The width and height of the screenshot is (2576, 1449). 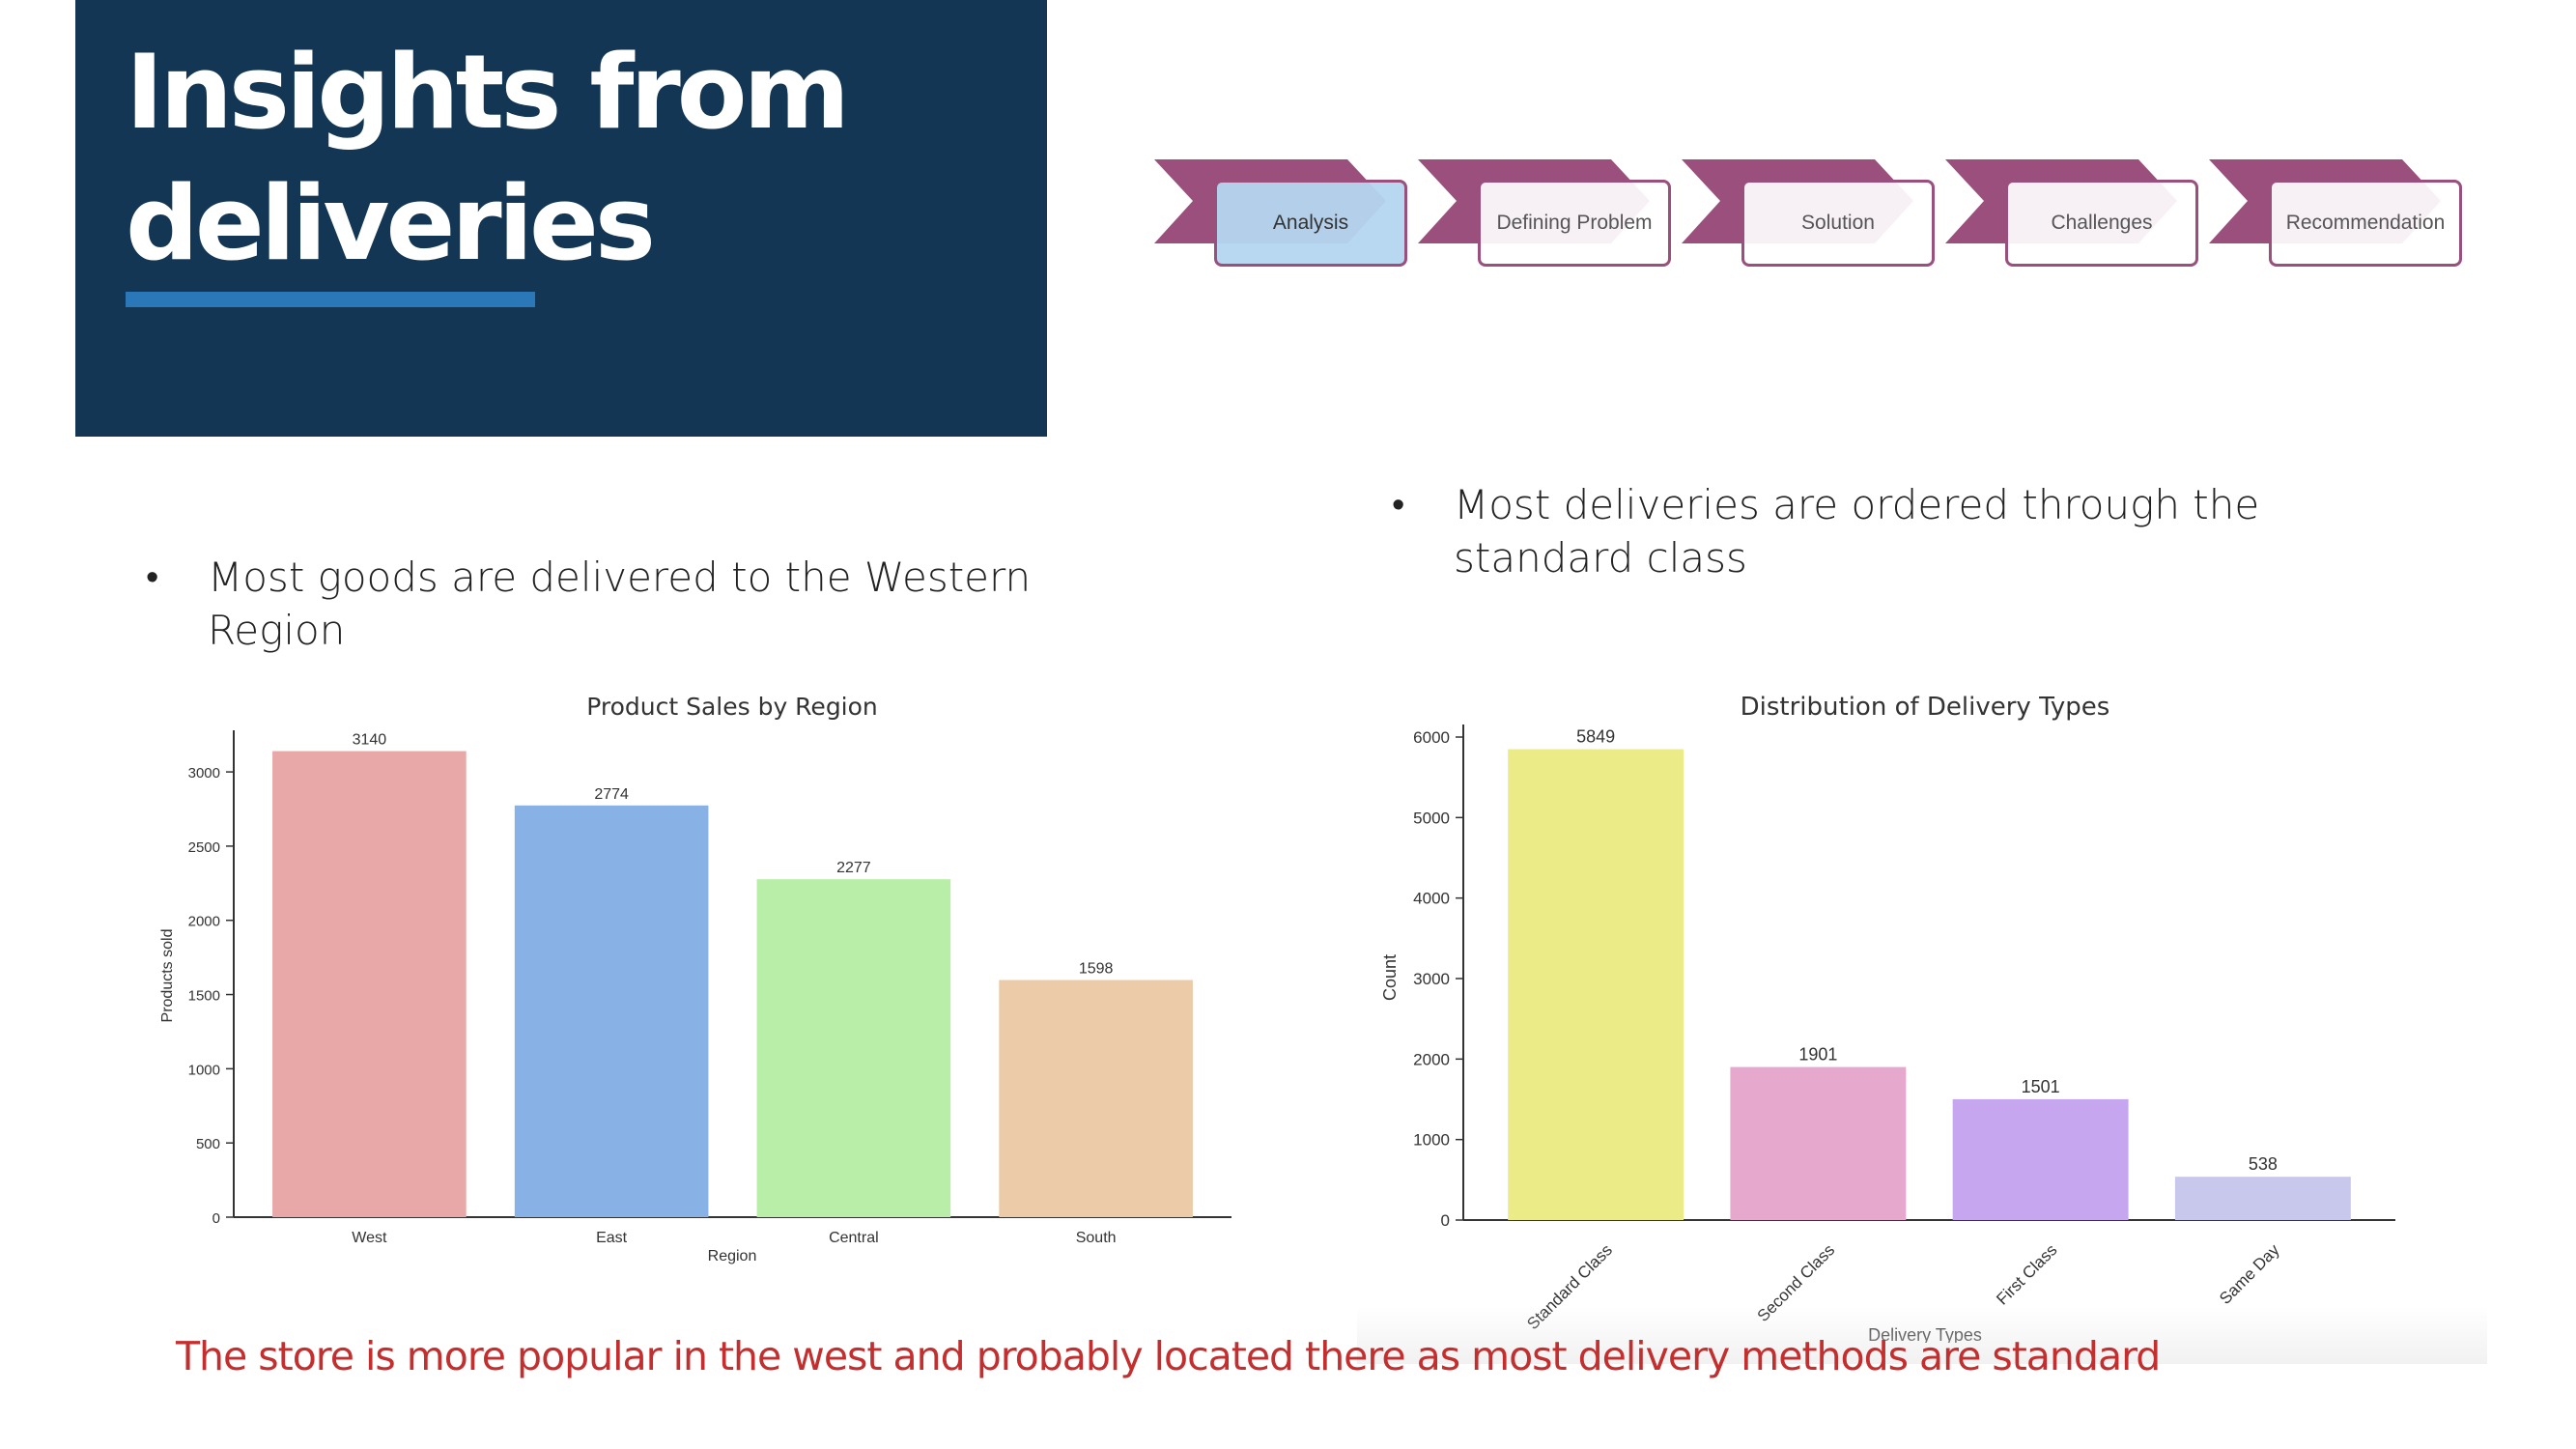 What do you see at coordinates (1431, 737) in the screenshot?
I see `y-tick-label: 6000` at bounding box center [1431, 737].